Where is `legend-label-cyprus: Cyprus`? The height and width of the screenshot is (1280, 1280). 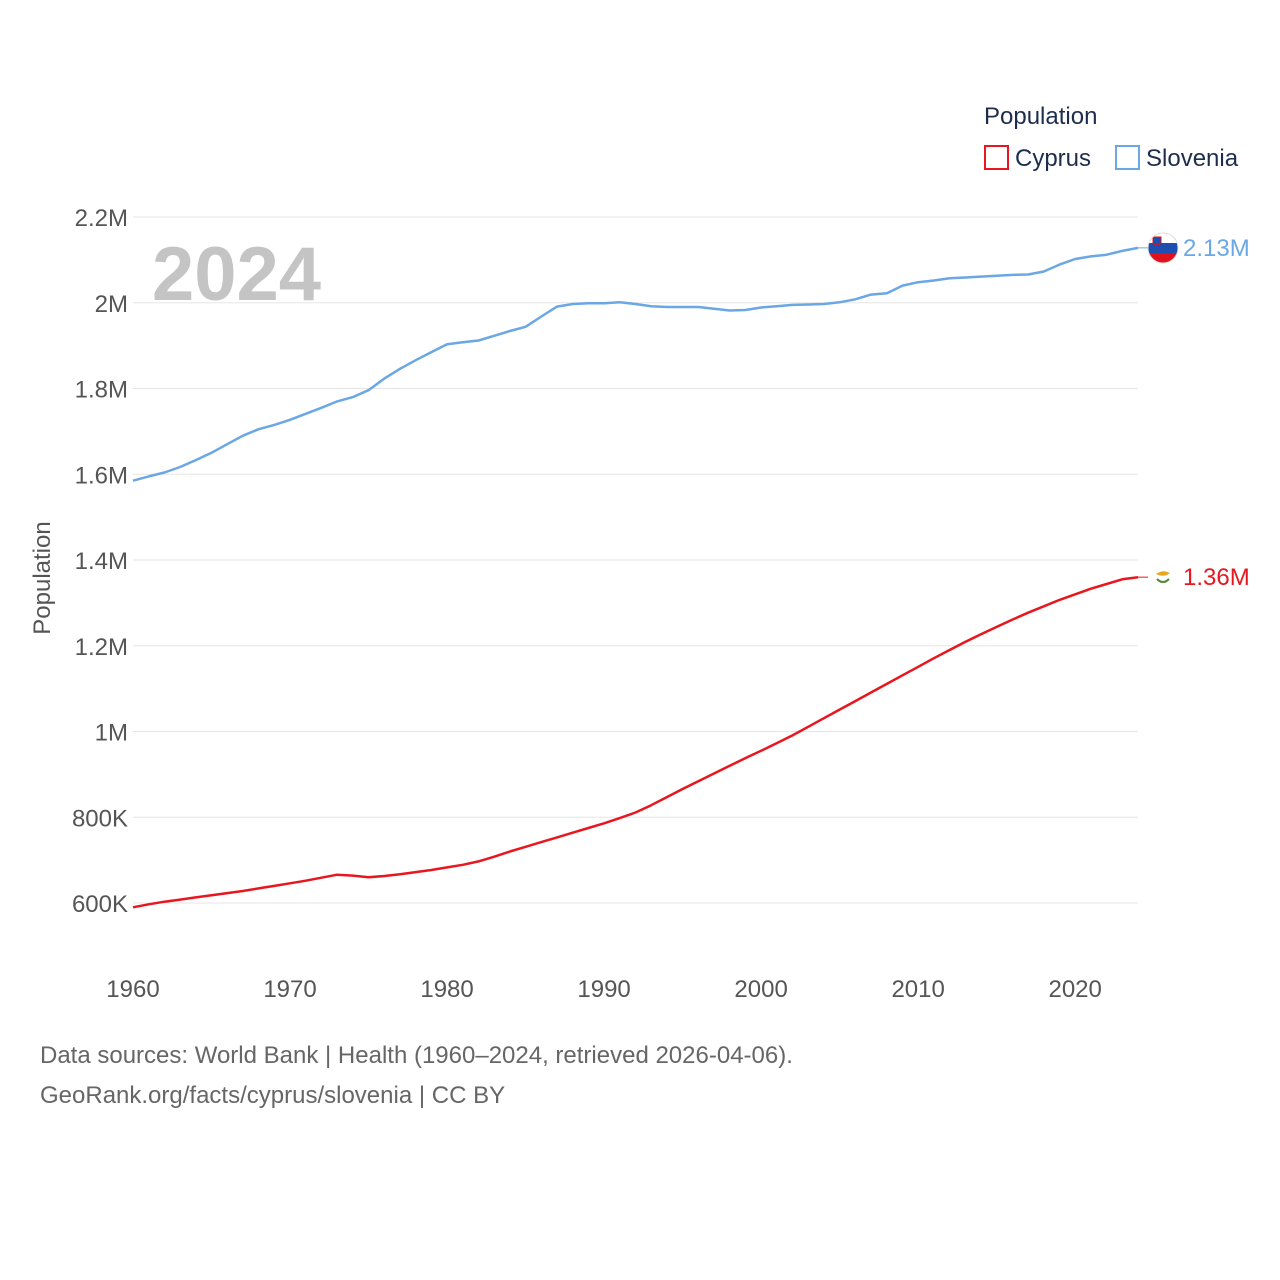
legend-label-cyprus: Cyprus is located at coordinates (1053, 158).